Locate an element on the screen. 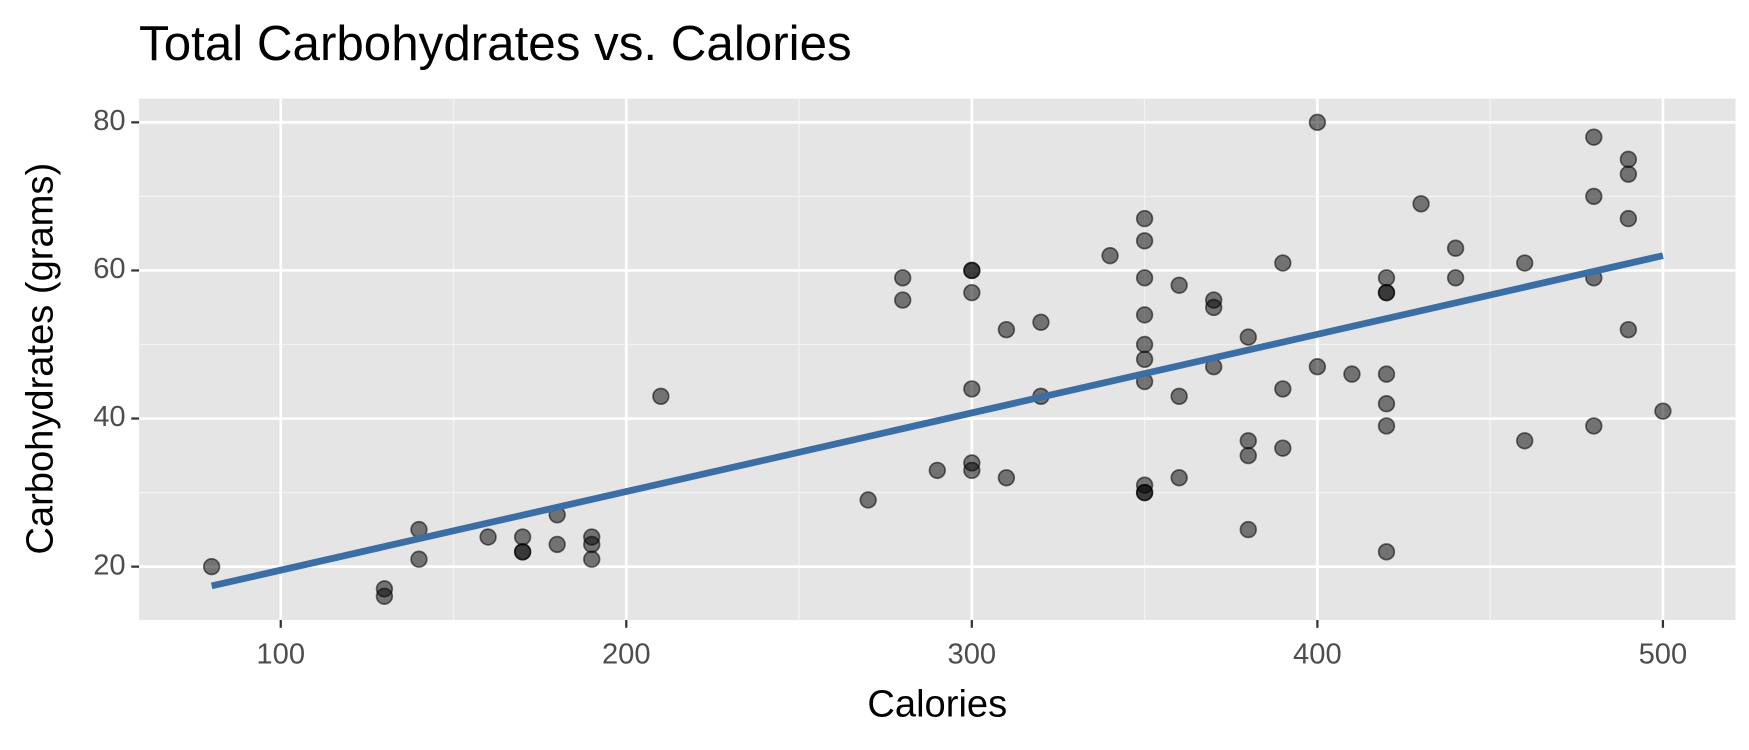 This screenshot has width=1749, height=750. x-tick-label: 300 is located at coordinates (972, 655).